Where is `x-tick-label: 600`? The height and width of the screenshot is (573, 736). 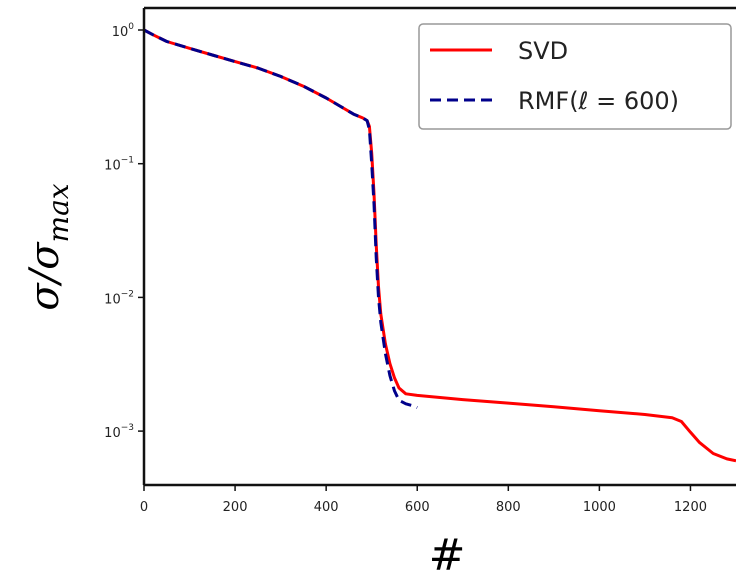 x-tick-label: 600 is located at coordinates (417, 507).